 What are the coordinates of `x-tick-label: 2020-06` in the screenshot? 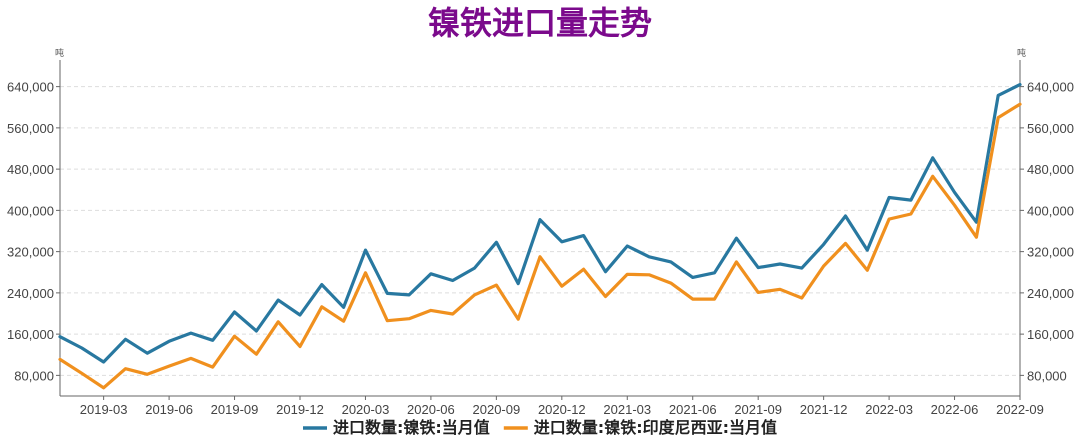 It's located at (431, 409).